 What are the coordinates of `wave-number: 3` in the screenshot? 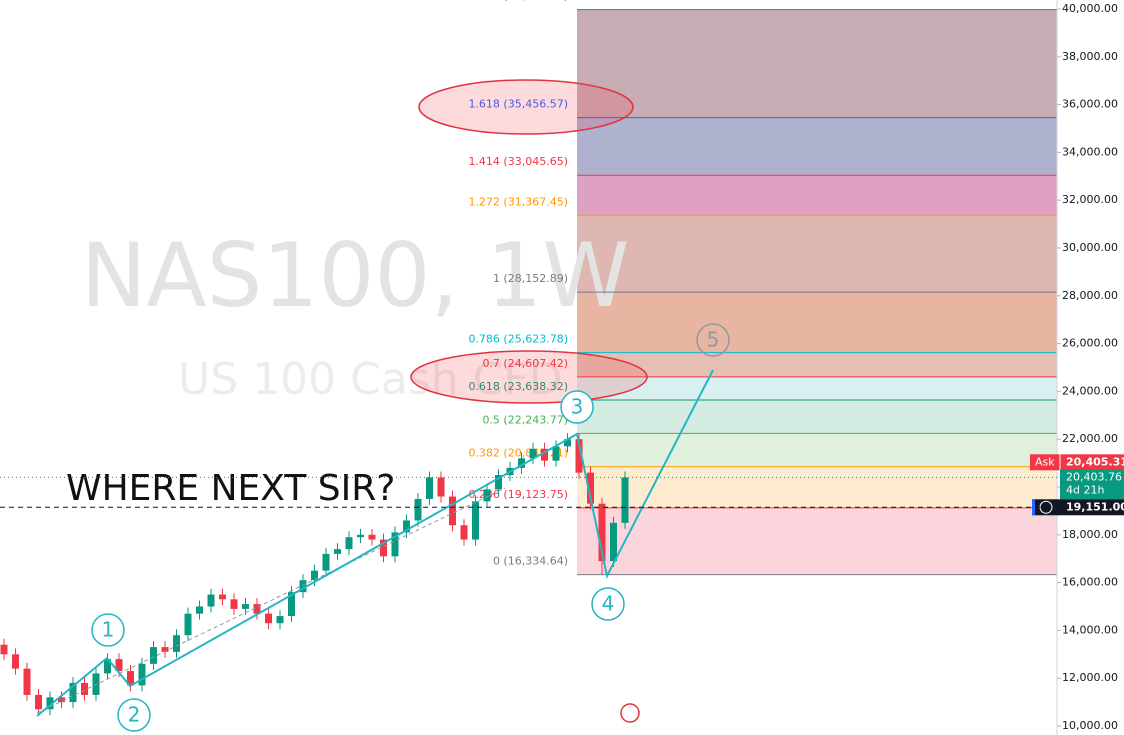 It's located at (577, 407).